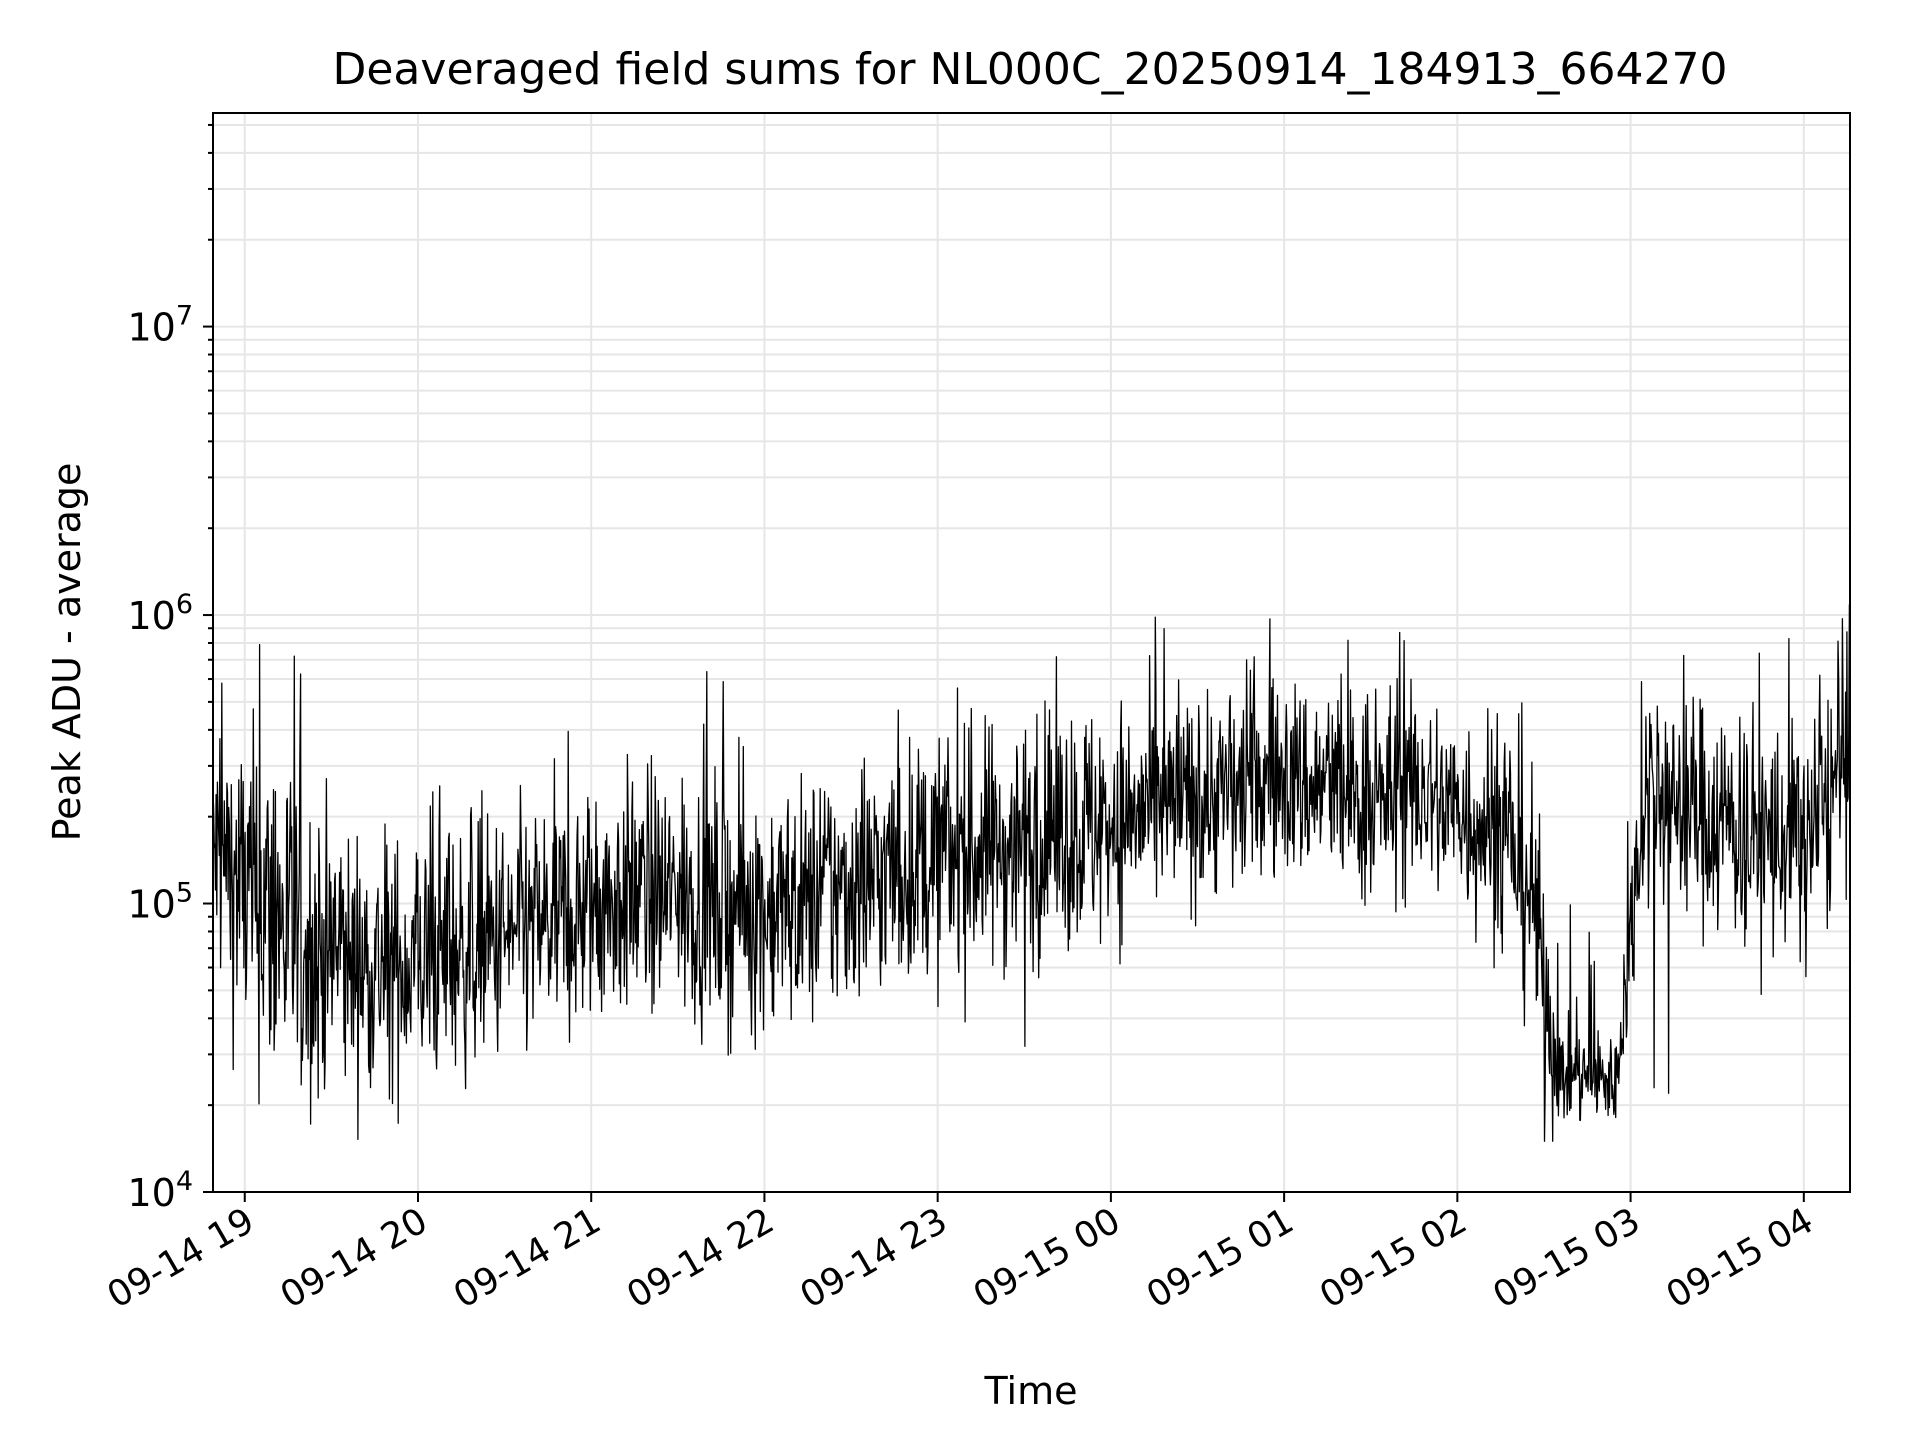 This screenshot has height=1440, width=1920. What do you see at coordinates (160, 1190) in the screenshot?
I see `y-tick-label: 104` at bounding box center [160, 1190].